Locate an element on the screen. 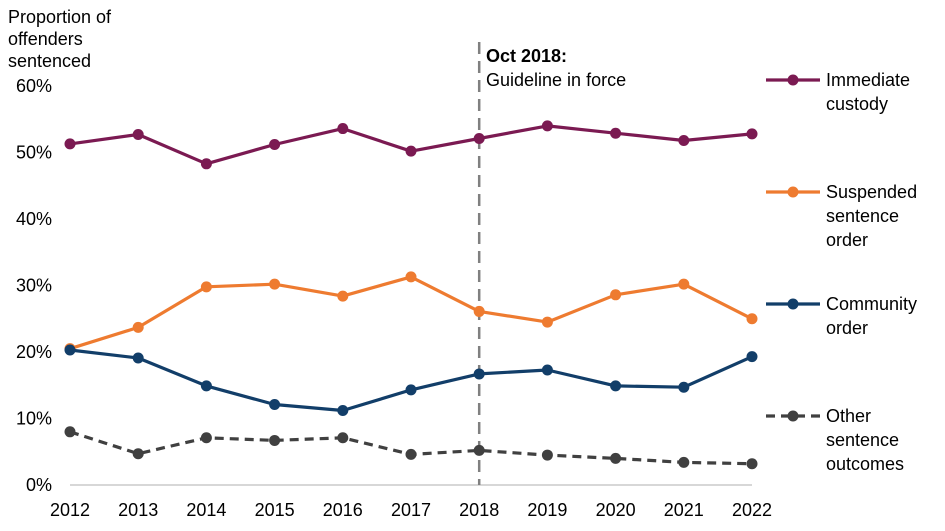  x-tick-label: 2016 is located at coordinates (343, 510).